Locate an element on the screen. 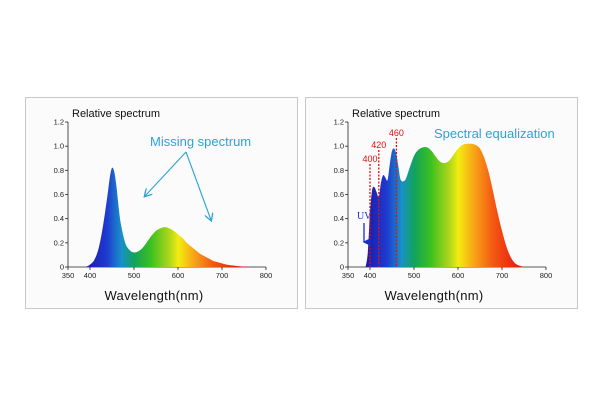 The height and width of the screenshot is (400, 600). missing-spectrum-annotation: Missing spectrum is located at coordinates (200, 141).